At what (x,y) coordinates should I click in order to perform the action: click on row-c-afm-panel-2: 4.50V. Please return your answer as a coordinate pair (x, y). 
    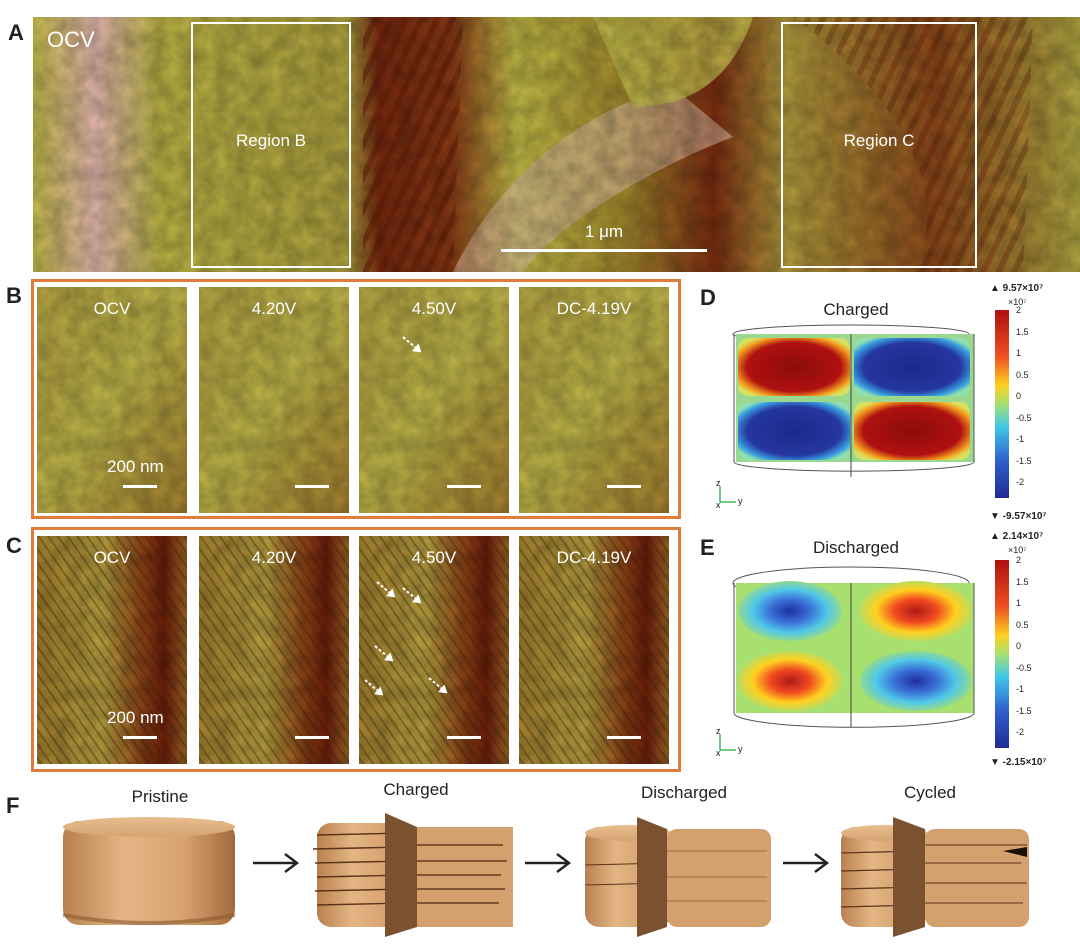
    Looking at the image, I should click on (434, 650).